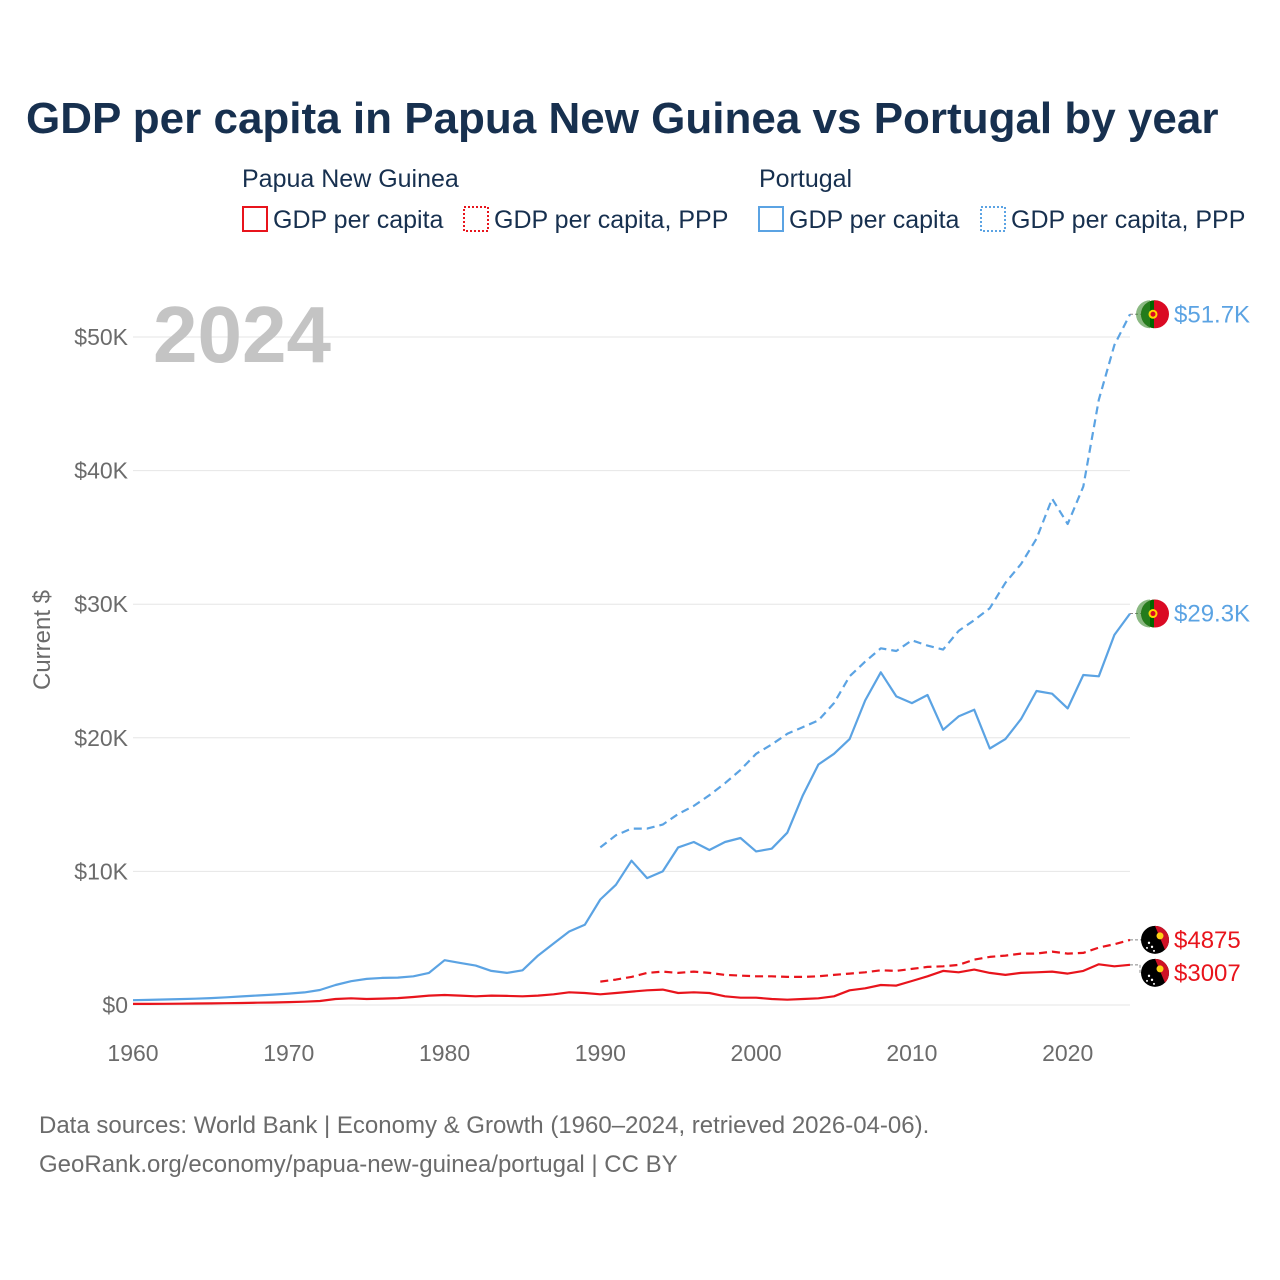  Describe the element at coordinates (756, 1053) in the screenshot. I see `x-tick-label: 2000` at that location.